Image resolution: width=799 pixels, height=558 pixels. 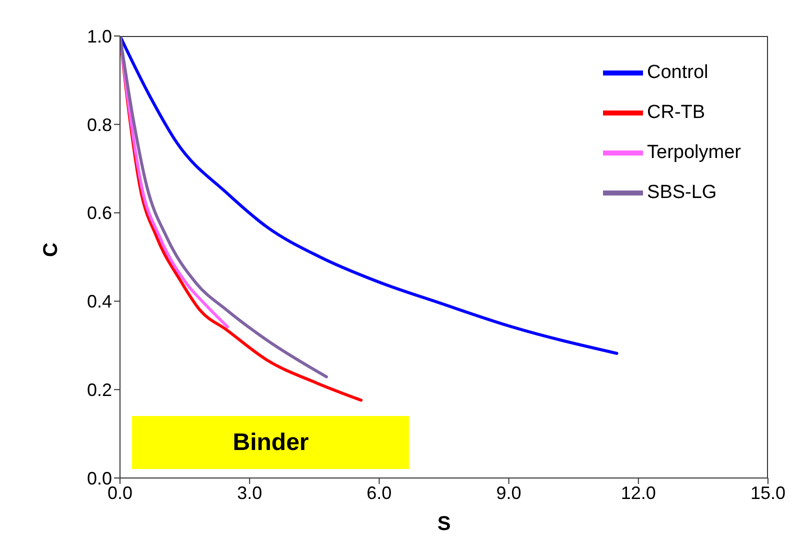 What do you see at coordinates (99, 36) in the screenshot?
I see `y-tick-label: 1.0` at bounding box center [99, 36].